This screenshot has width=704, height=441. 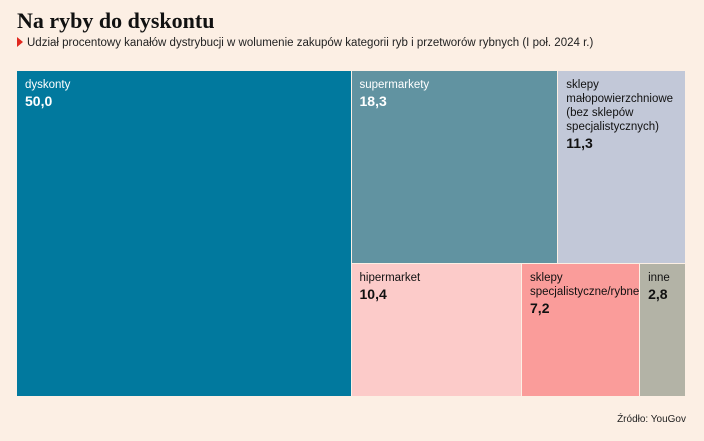 I want to click on treemap-cell: hipermarket 10,4, so click(x=437, y=330).